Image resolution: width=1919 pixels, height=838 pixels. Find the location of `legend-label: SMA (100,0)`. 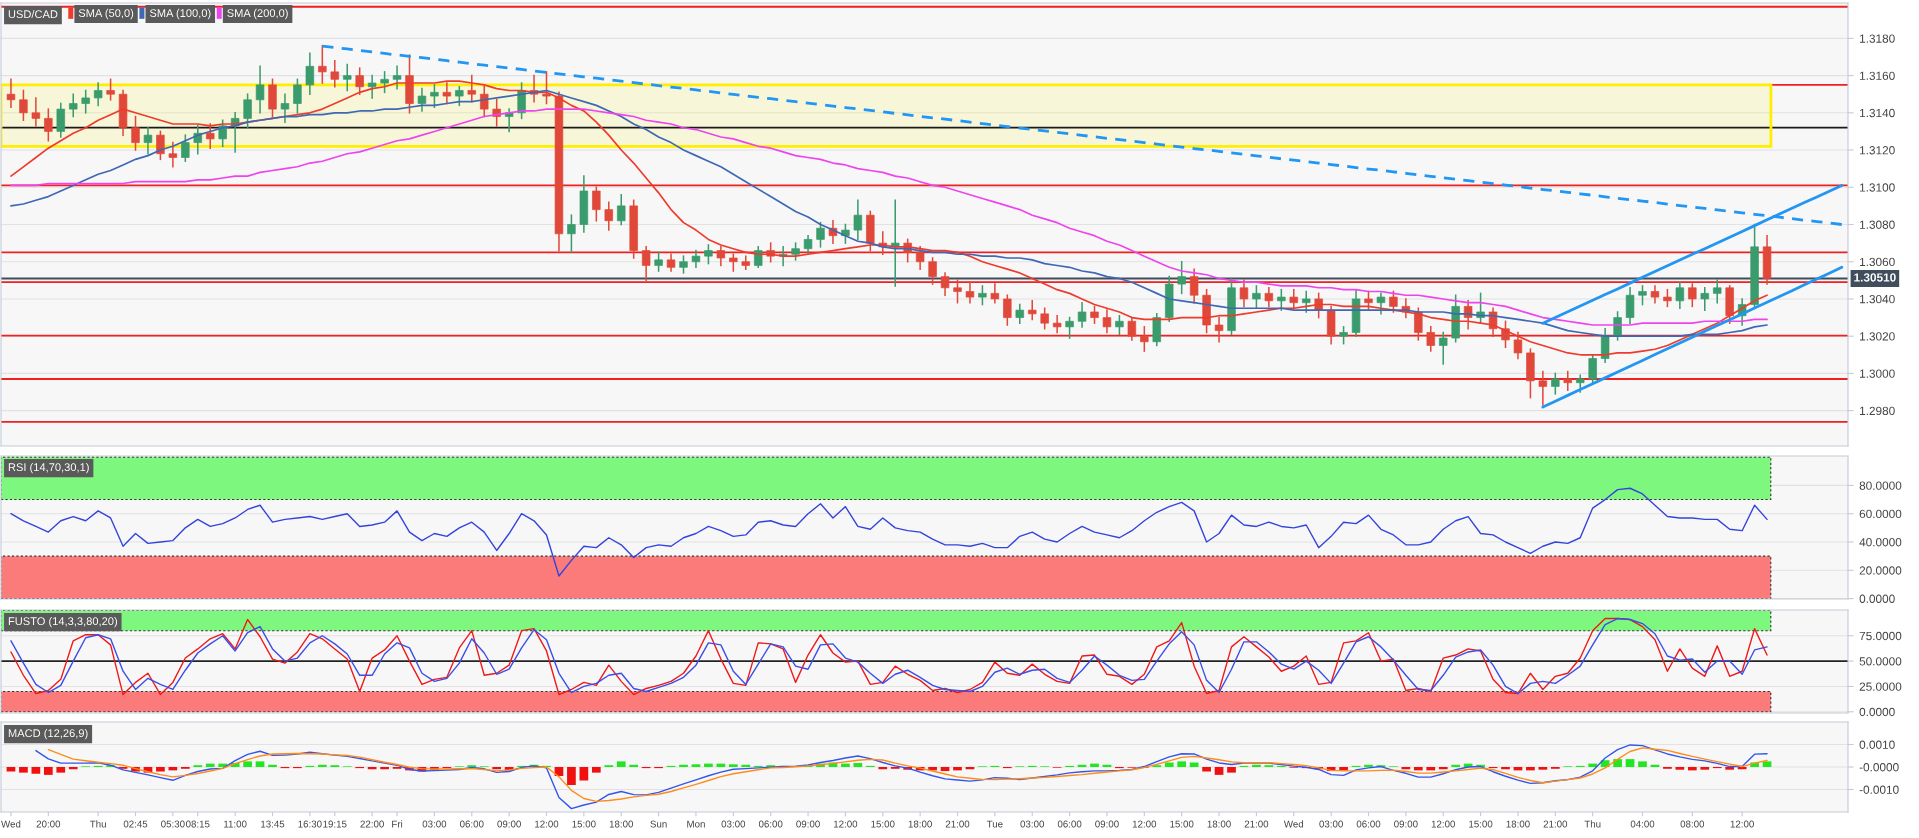

legend-label: SMA (100,0) is located at coordinates (180, 14).